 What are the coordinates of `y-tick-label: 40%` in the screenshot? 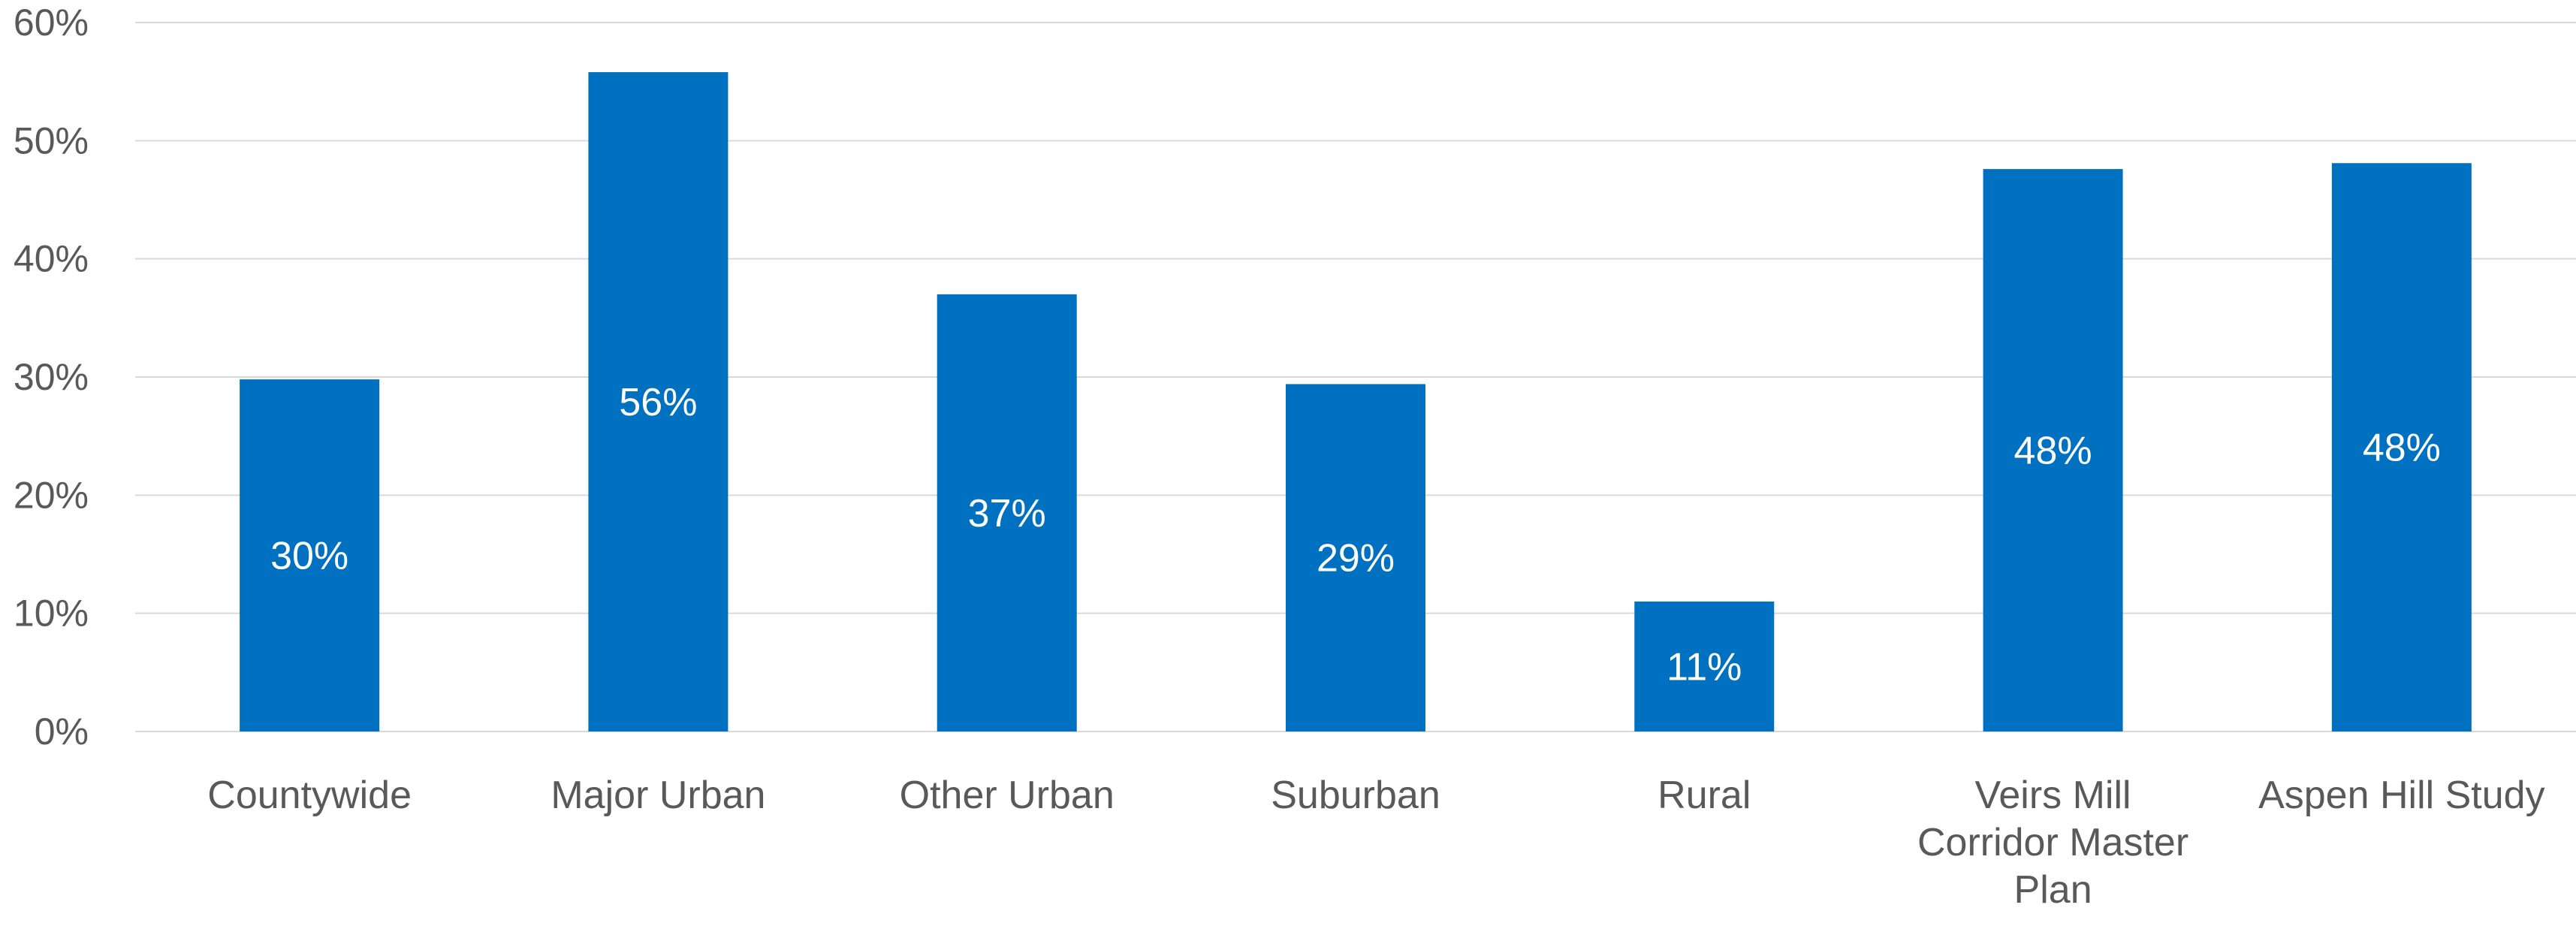 It's located at (51, 259).